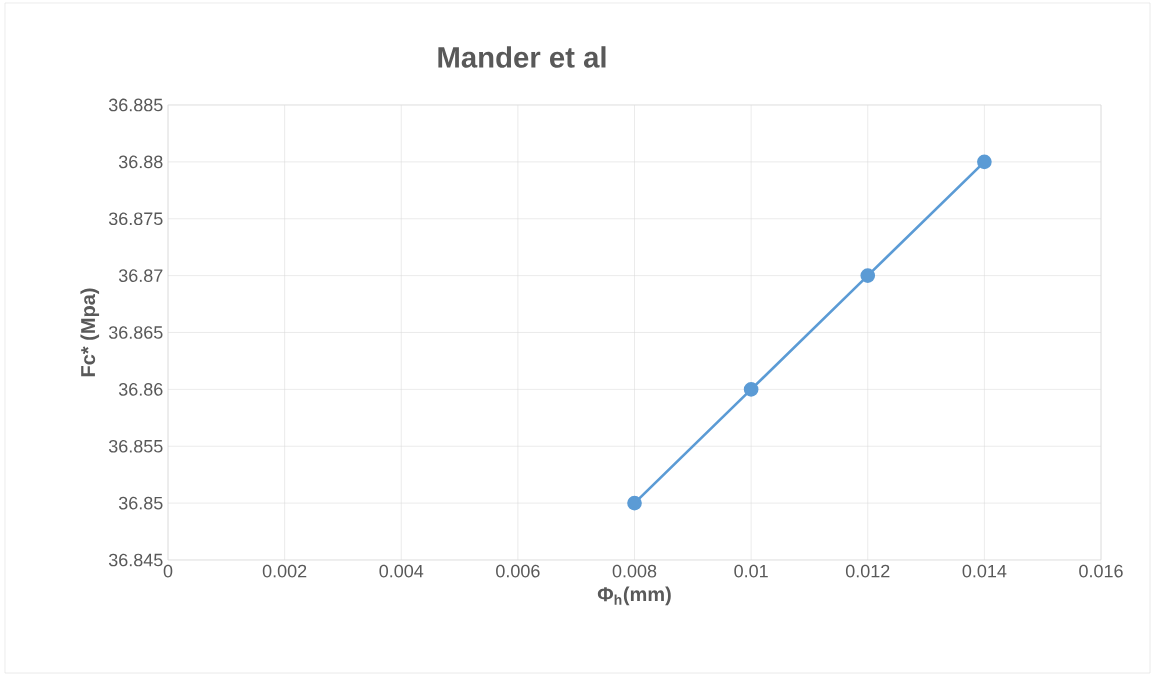 This screenshot has height=675, width=1153. I want to click on chart-title: Mander et al, so click(522, 57).